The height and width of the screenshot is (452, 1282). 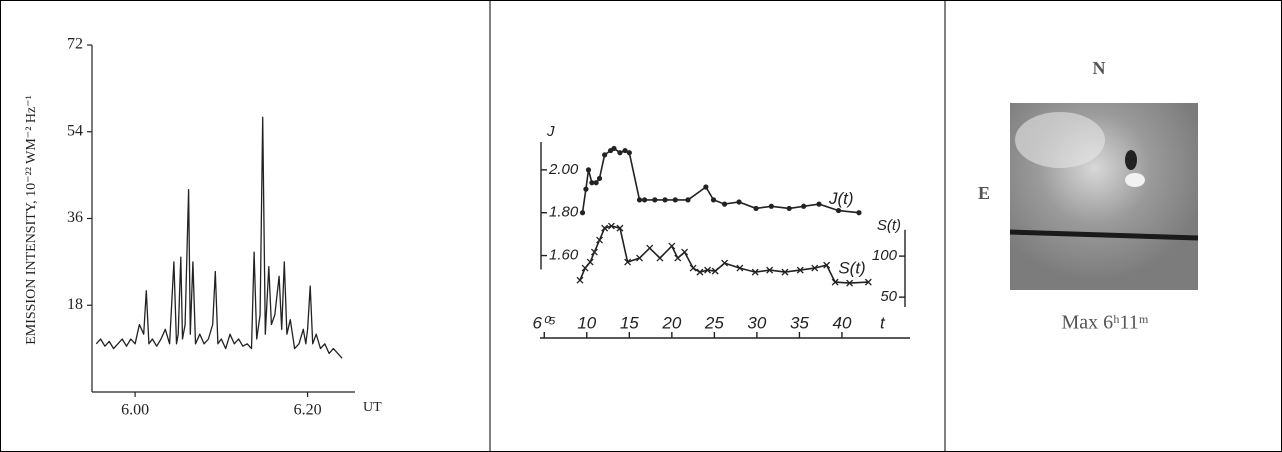 What do you see at coordinates (219, 237) in the screenshot?
I see `emission-line` at bounding box center [219, 237].